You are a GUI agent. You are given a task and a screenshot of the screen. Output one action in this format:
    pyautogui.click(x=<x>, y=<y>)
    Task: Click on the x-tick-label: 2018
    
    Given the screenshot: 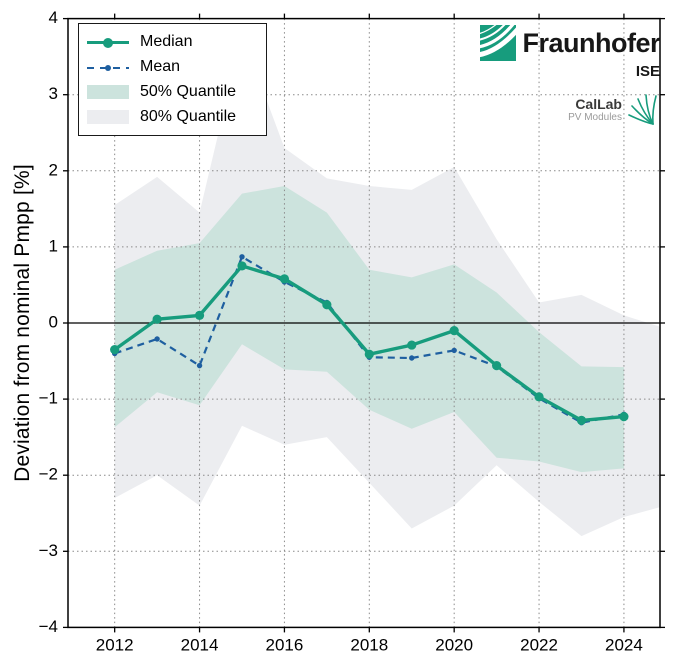 What is the action you would take?
    pyautogui.click(x=369, y=644)
    